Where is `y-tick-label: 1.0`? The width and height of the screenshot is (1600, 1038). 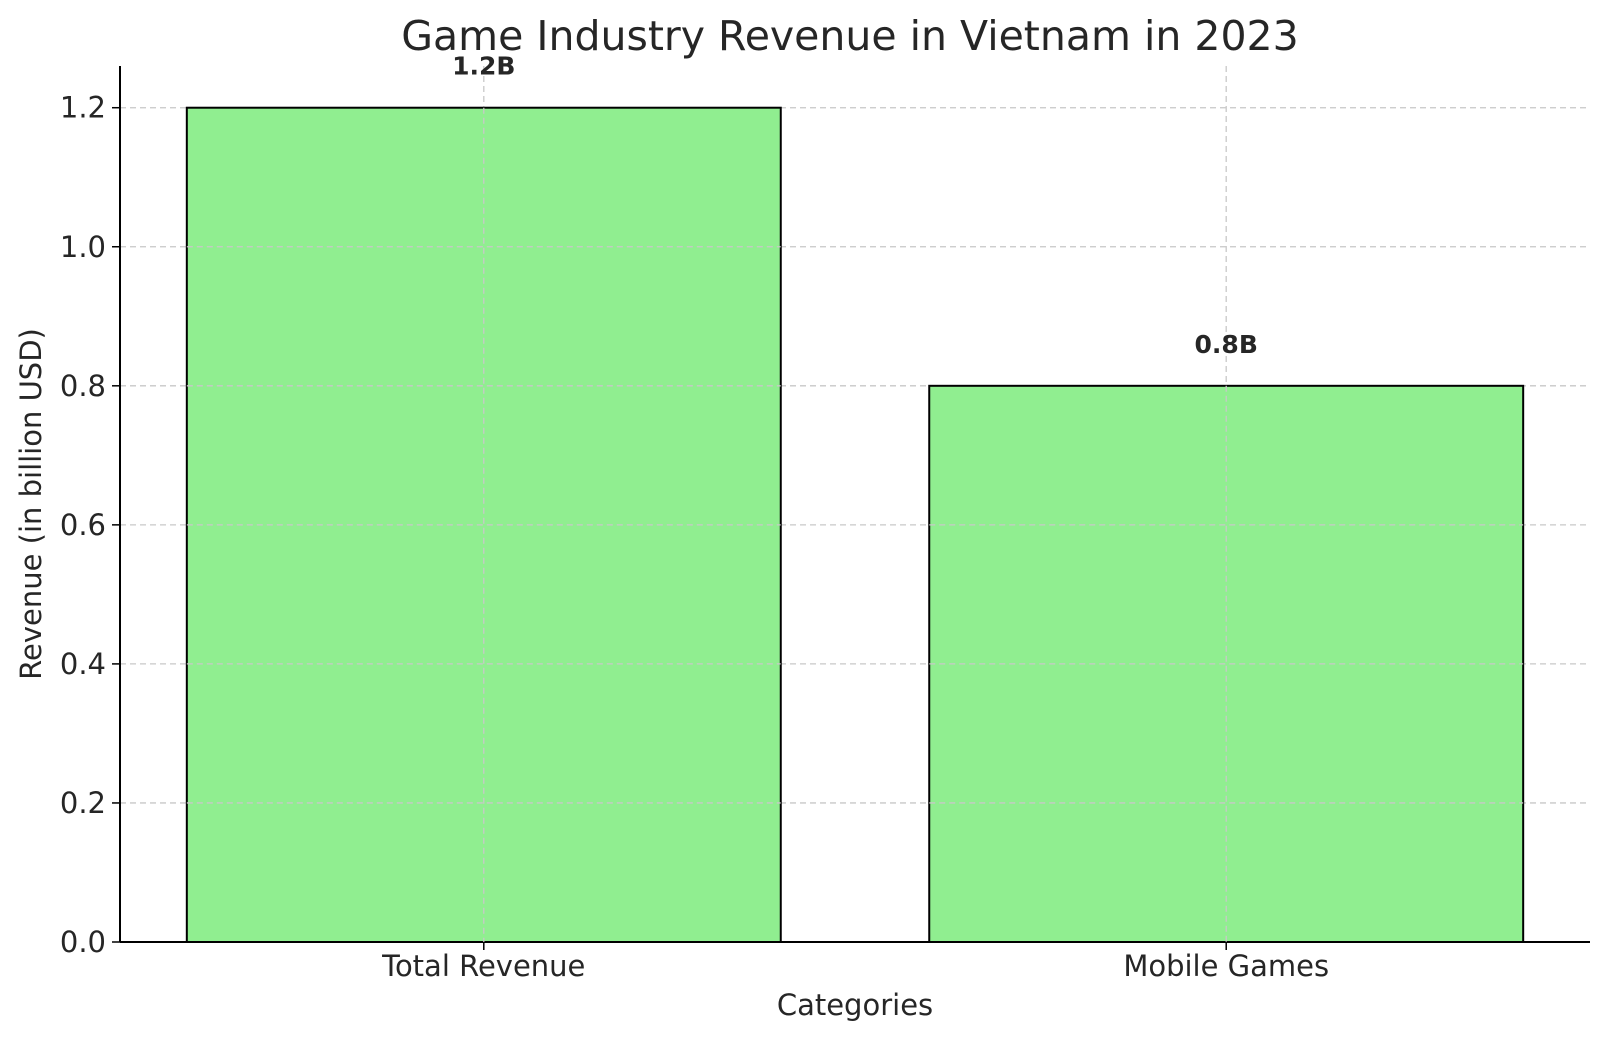
y-tick-label: 1.0 is located at coordinates (83, 247).